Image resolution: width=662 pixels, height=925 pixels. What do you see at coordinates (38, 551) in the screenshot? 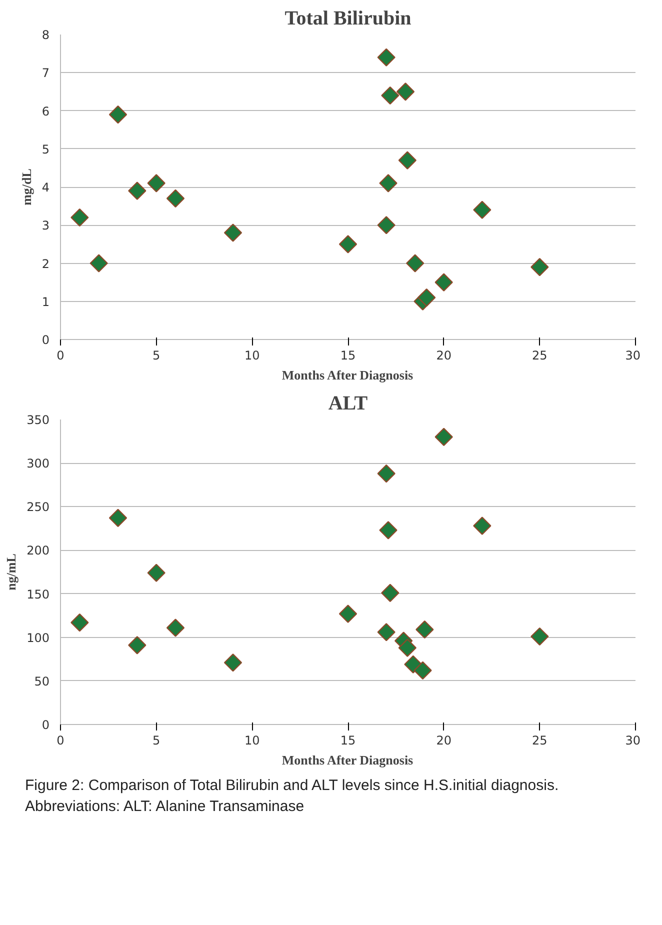
I see `y-tick-label: 200` at bounding box center [38, 551].